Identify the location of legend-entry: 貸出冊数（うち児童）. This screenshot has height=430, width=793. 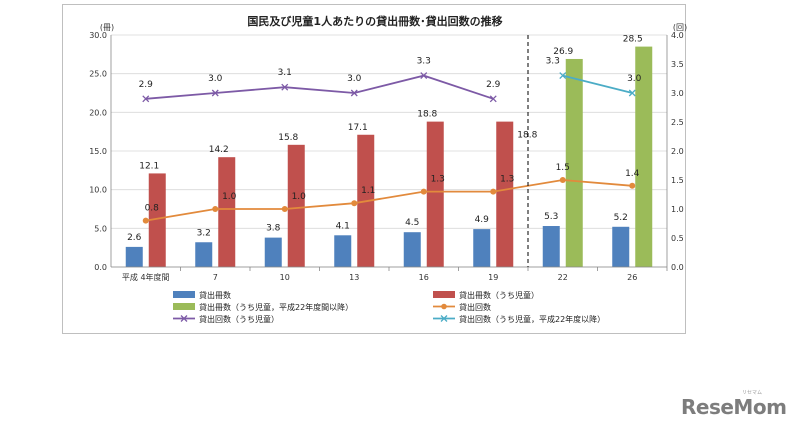
(486, 295).